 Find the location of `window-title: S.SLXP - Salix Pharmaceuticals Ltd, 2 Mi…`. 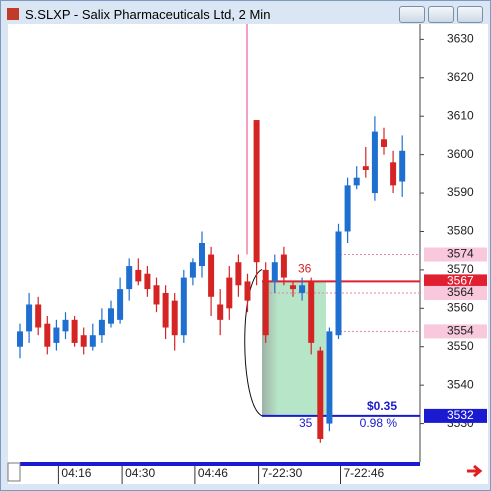

window-title: S.SLXP - Salix Pharmaceuticals Ltd, 2 Mi… is located at coordinates (148, 14).